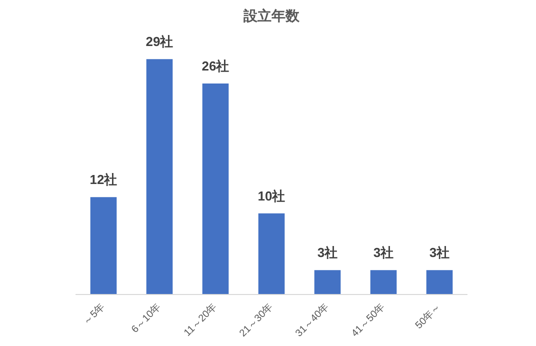 The height and width of the screenshot is (346, 536). Describe the element at coordinates (146, 318) in the screenshot. I see `x-tick-label: 6～10年` at that location.